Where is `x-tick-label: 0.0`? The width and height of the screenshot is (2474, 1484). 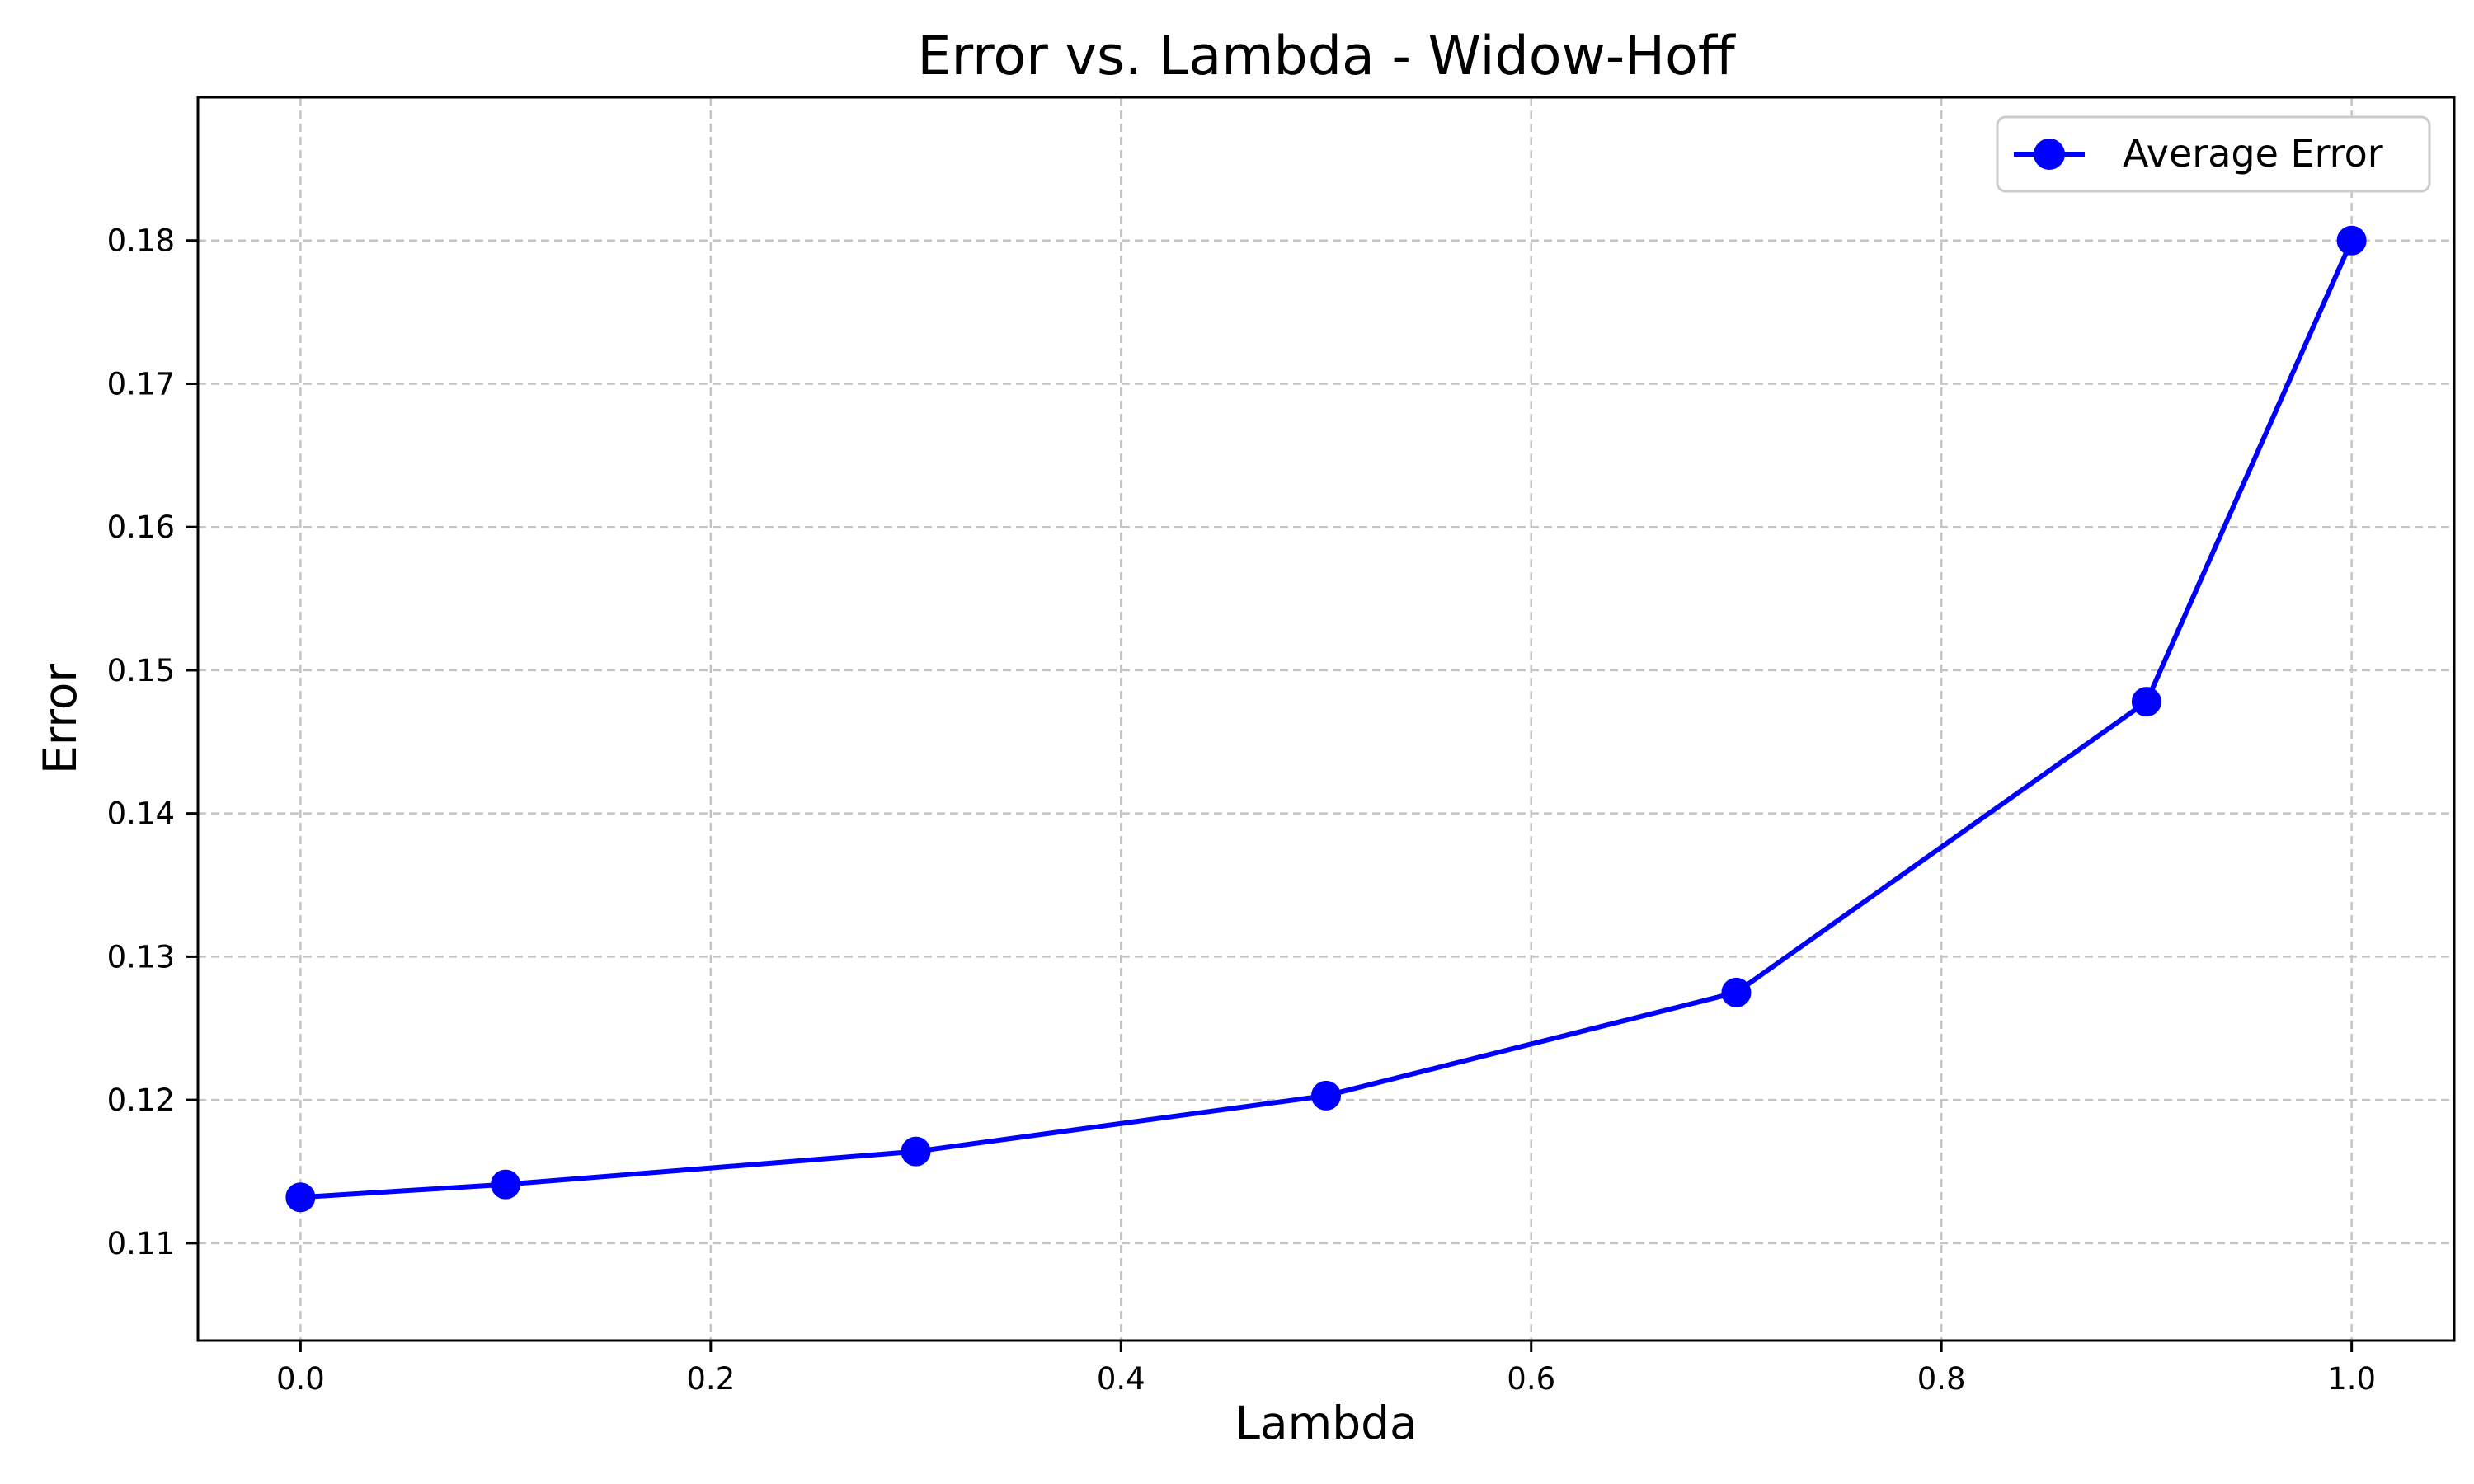
x-tick-label: 0.0 is located at coordinates (300, 1379).